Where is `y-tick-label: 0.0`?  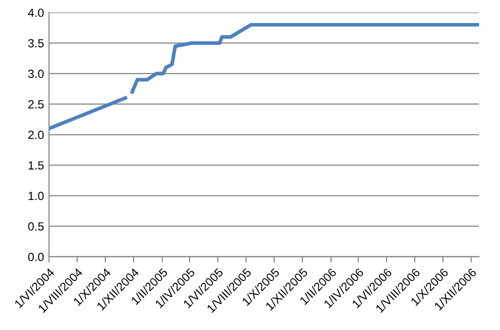
y-tick-label: 0.0 is located at coordinates (36, 257).